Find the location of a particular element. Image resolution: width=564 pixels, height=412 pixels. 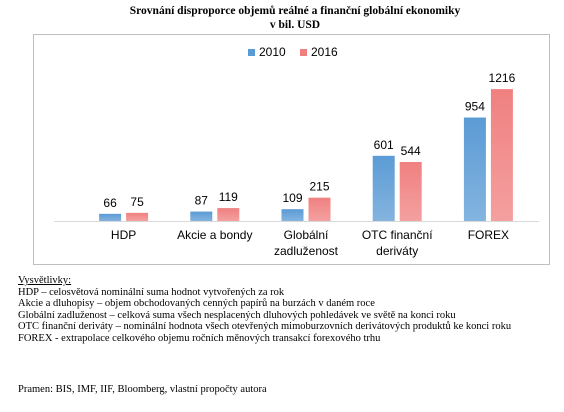

legend-swatch-2010 is located at coordinates (251, 52).